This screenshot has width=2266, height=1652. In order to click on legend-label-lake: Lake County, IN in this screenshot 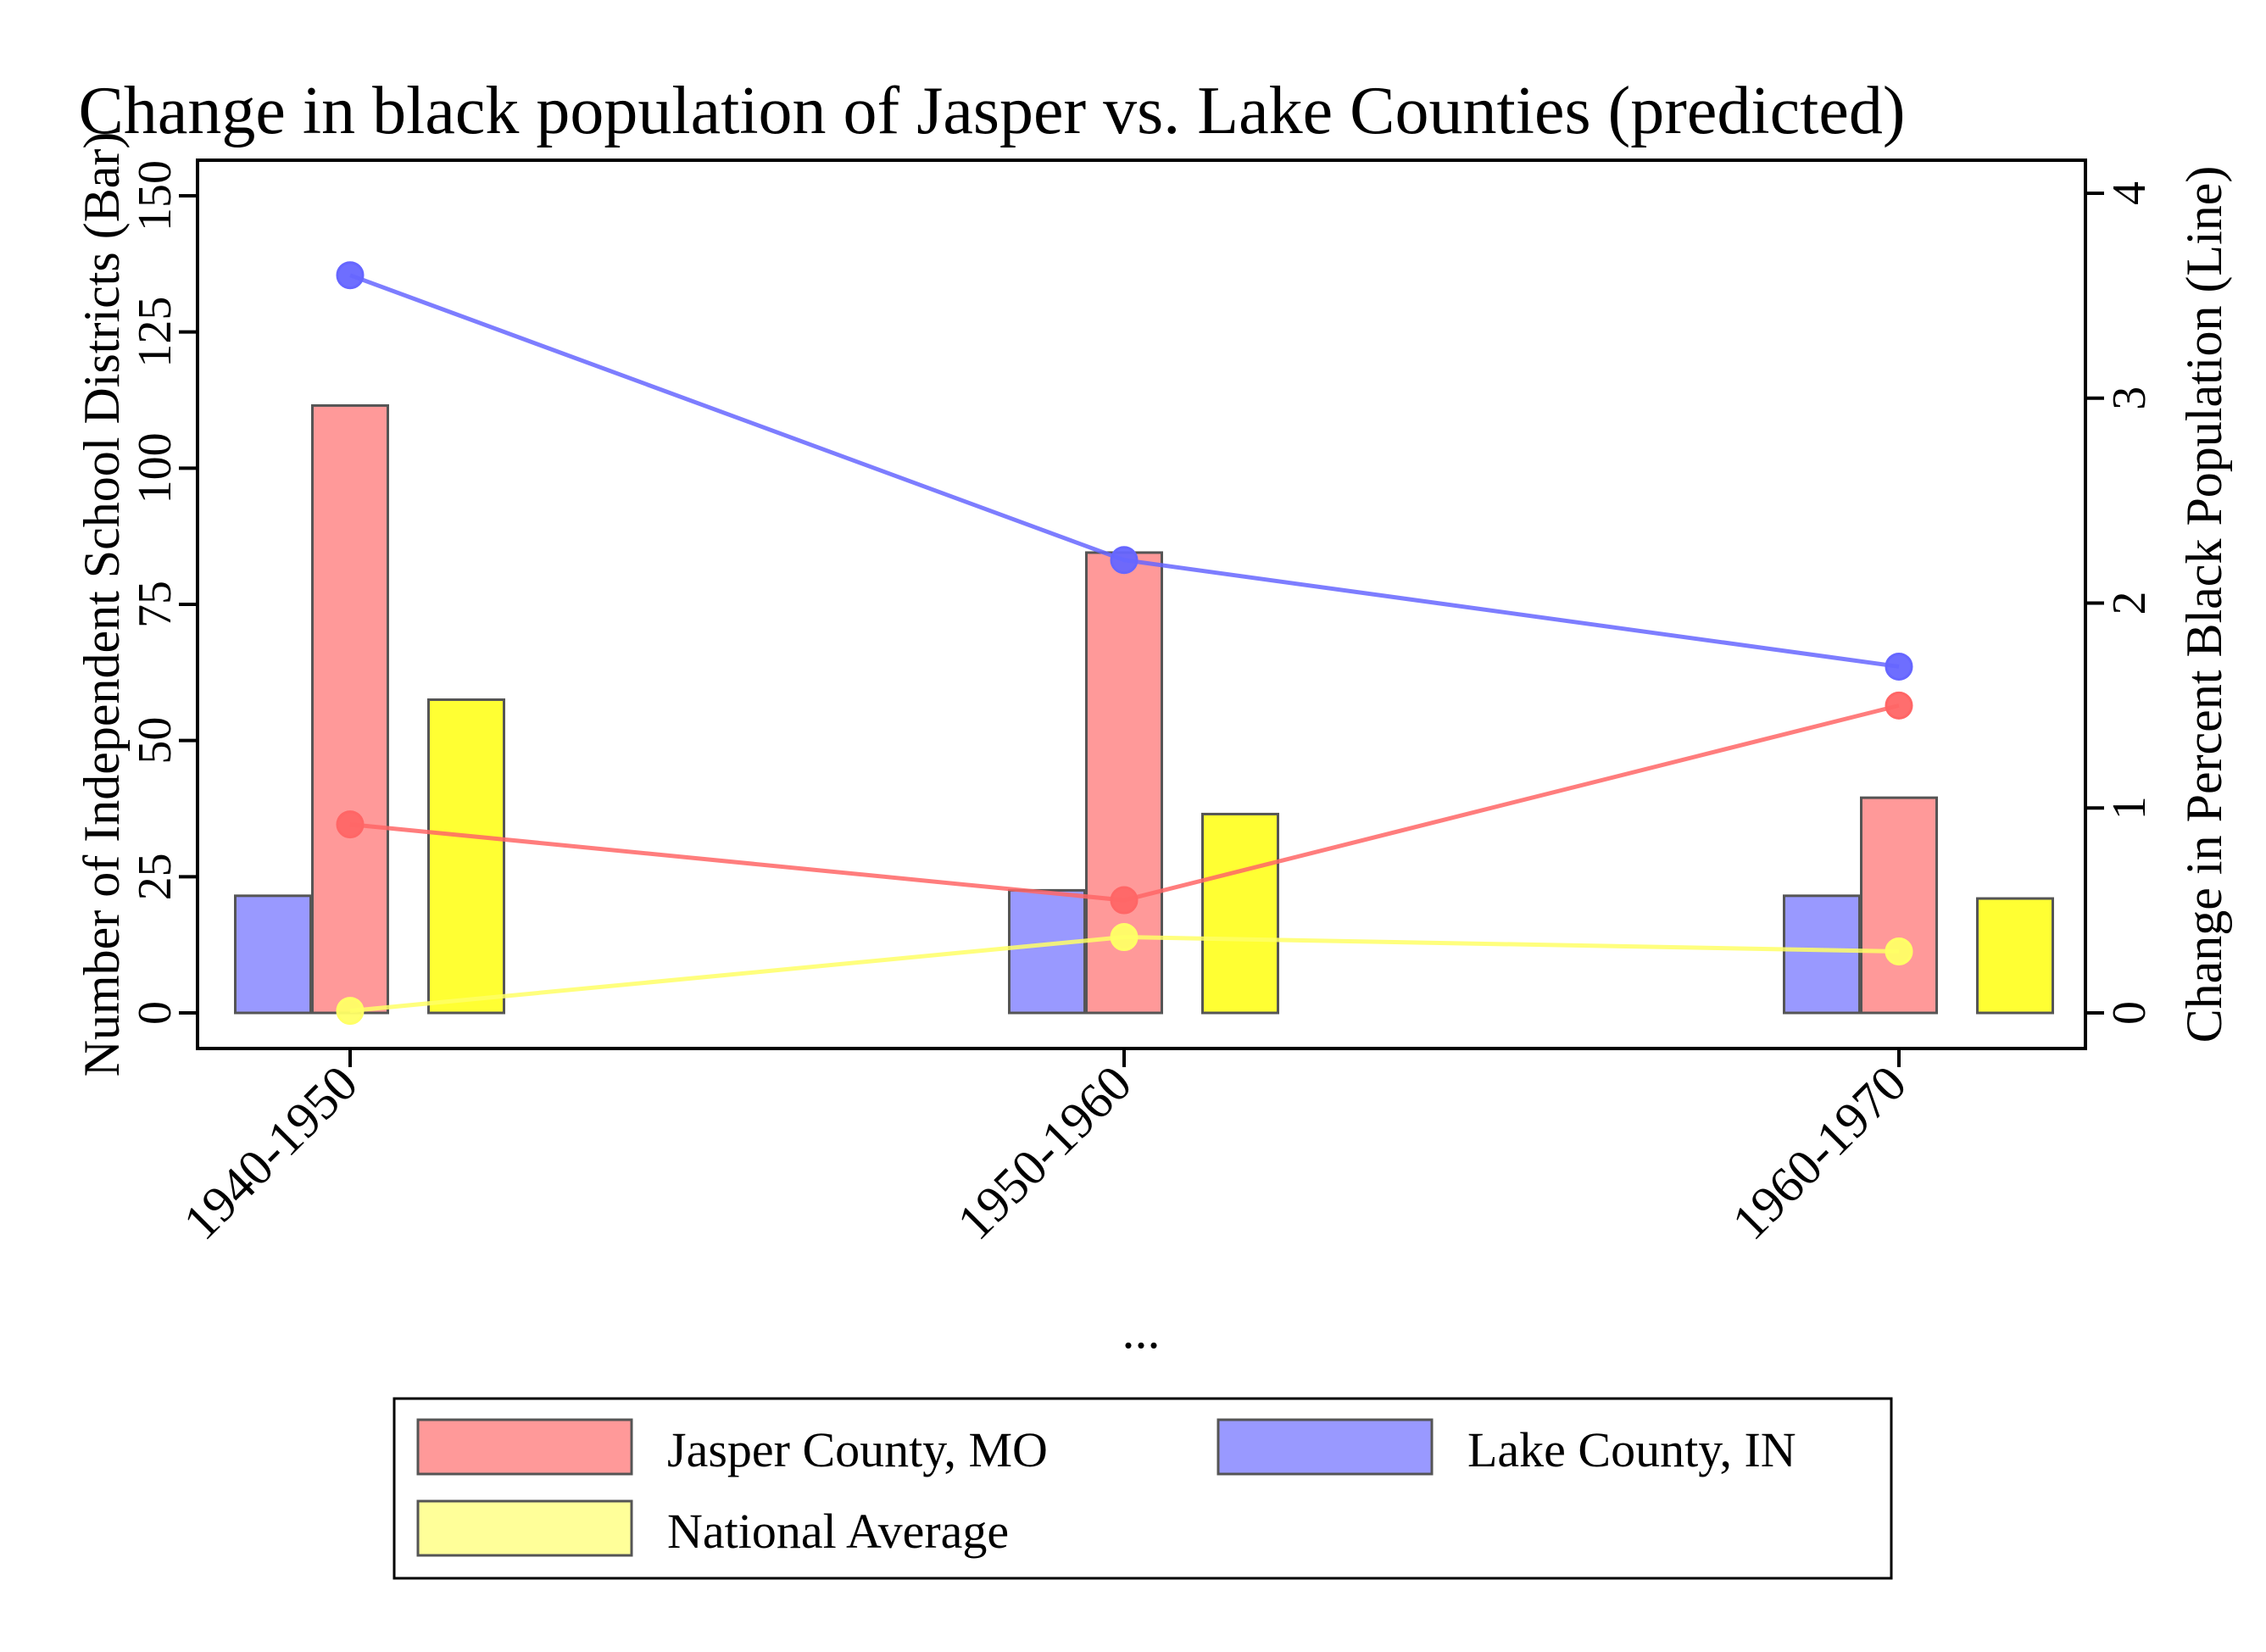, I will do `click(1631, 1449)`.